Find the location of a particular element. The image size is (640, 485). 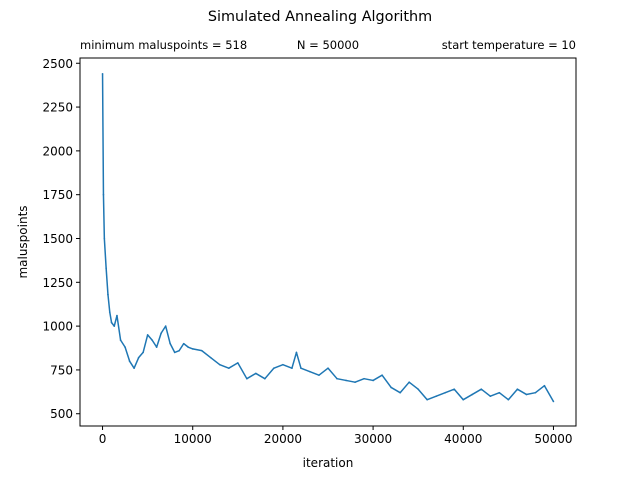

y-tick-label: 2250 is located at coordinates (57, 108).